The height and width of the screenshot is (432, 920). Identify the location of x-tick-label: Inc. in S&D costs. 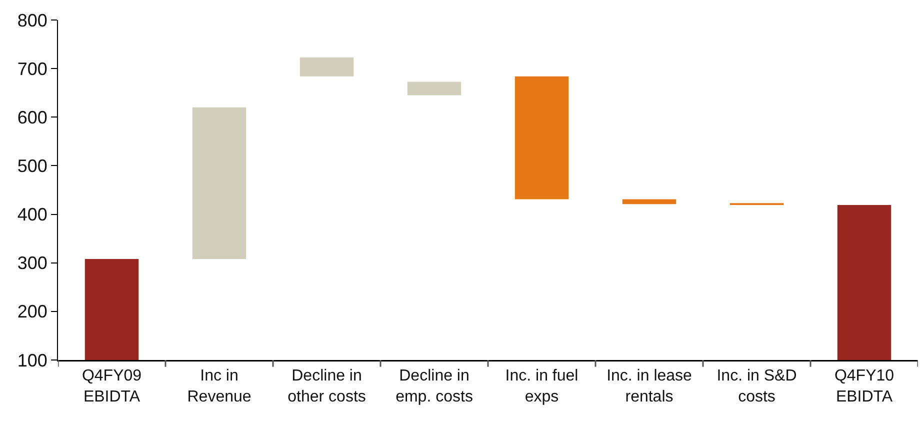
(756, 387).